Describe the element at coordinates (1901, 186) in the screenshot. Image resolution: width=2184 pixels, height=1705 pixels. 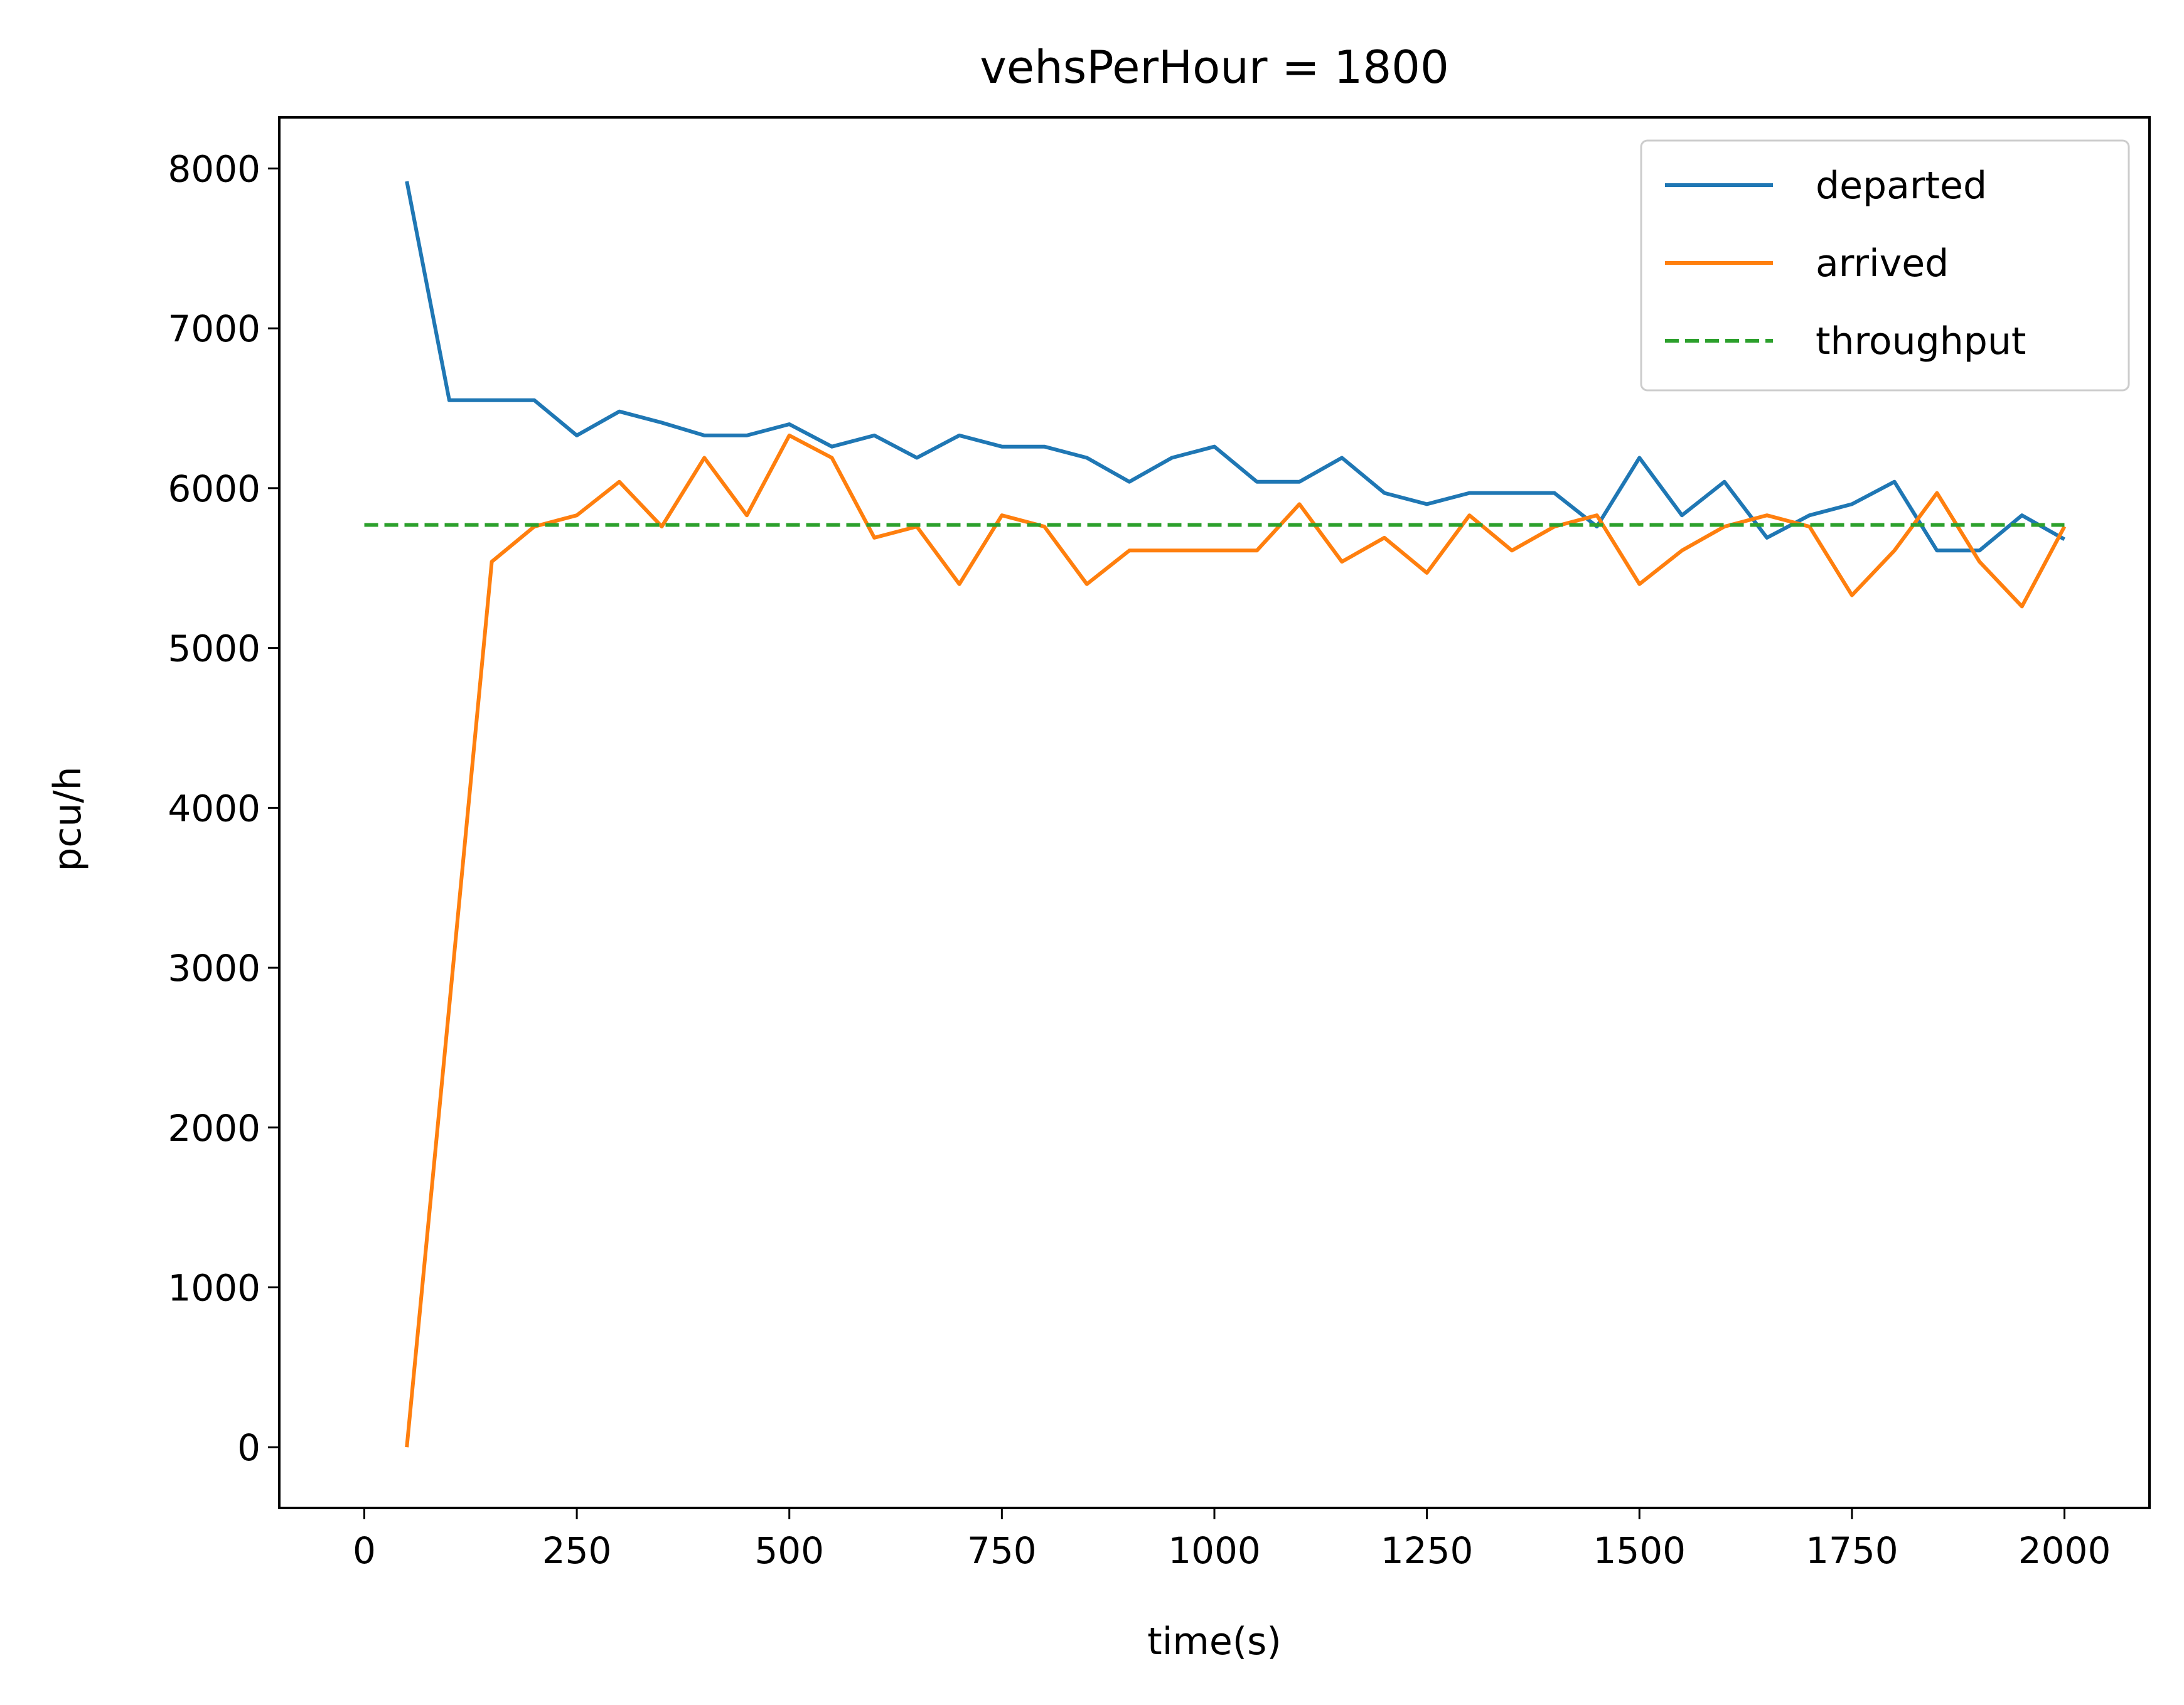
I see `legend-label: departed` at that location.